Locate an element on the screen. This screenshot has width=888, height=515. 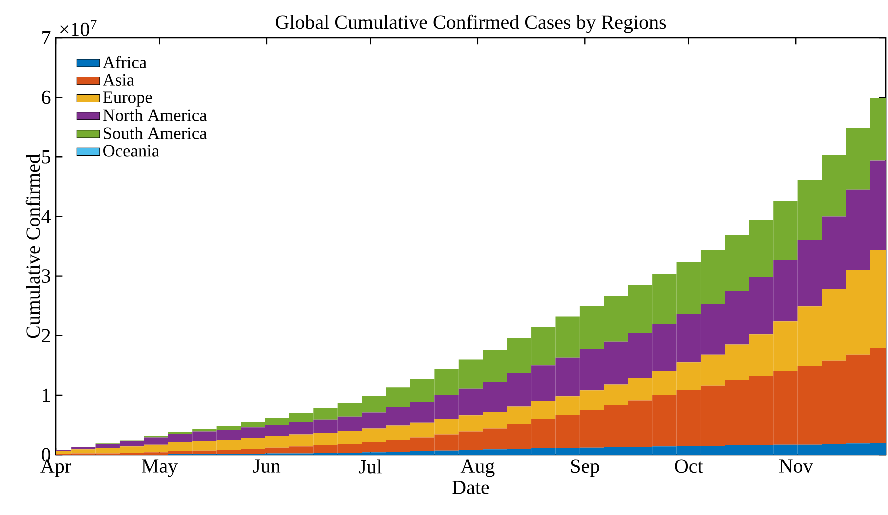
x-tick-label: Jun is located at coordinates (267, 466).